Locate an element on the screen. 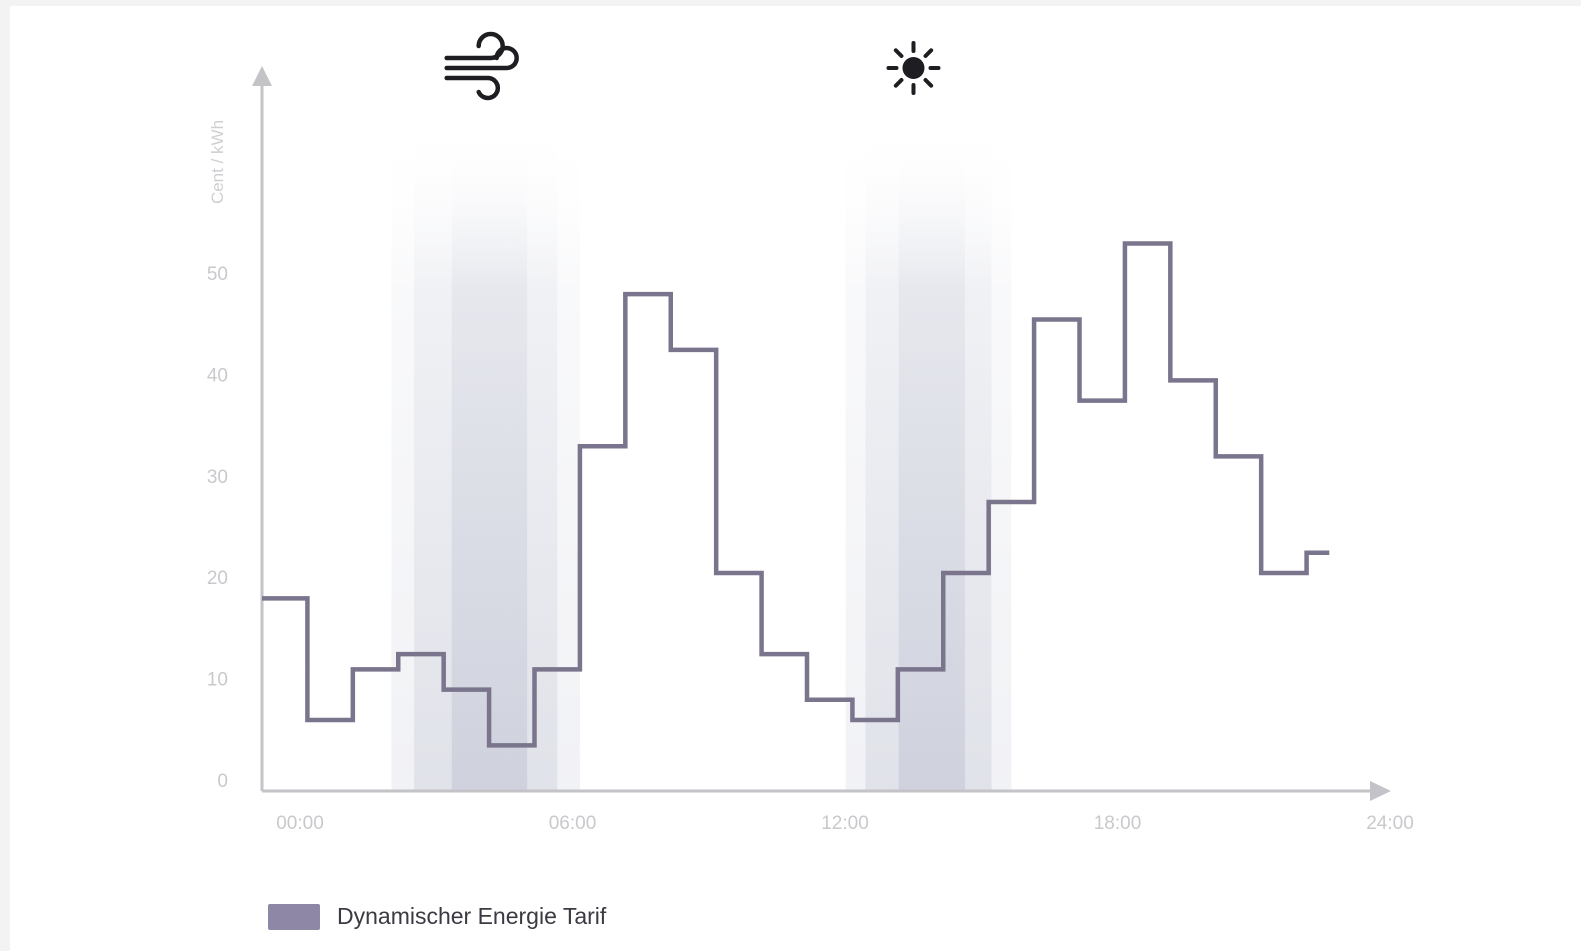  legend: Dynamischer Energie Tarif is located at coordinates (437, 916).